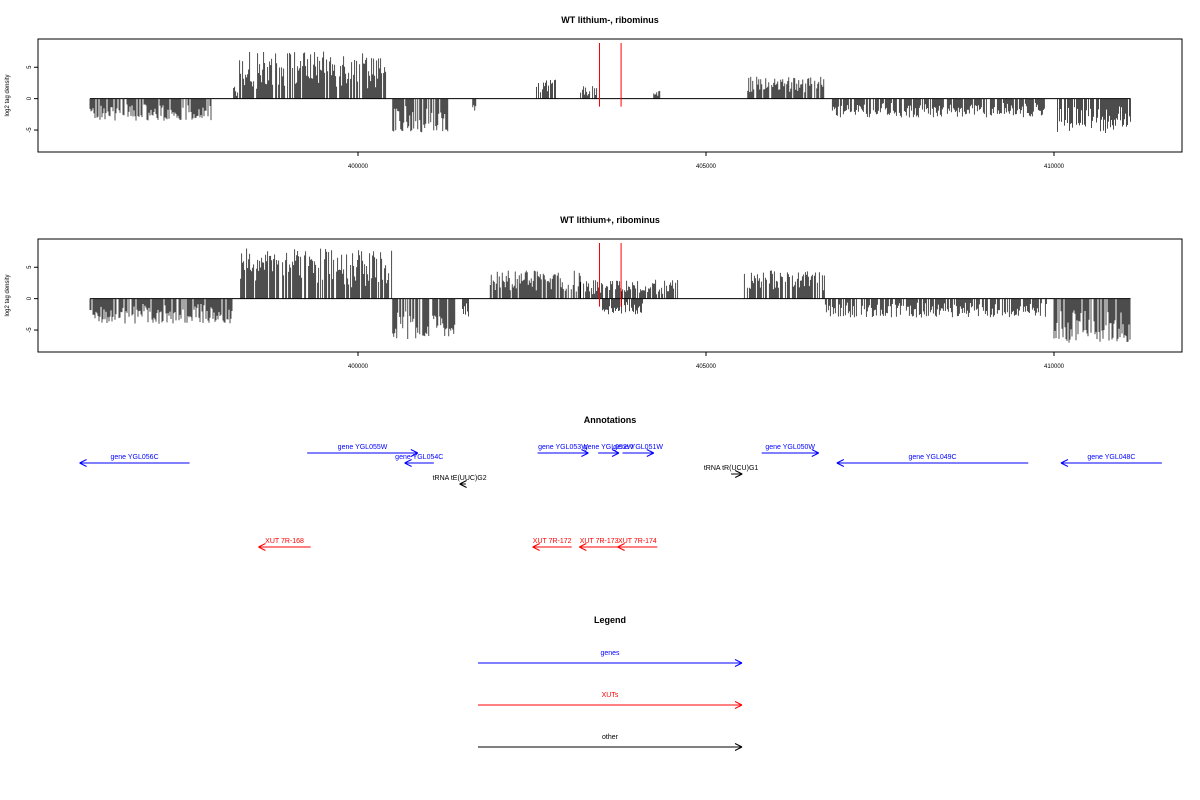 The image size is (1200, 800). I want to click on feature-arrow-other: tRNA tR(UCU)G1, so click(731, 471).